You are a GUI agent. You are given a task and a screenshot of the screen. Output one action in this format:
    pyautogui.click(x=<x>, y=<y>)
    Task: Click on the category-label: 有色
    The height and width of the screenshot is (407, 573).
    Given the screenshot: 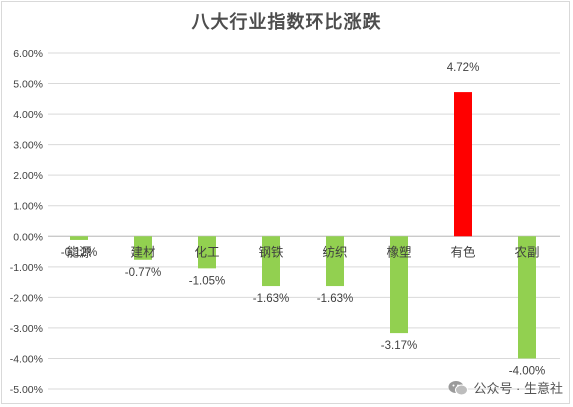 What is the action you would take?
    pyautogui.click(x=463, y=251)
    